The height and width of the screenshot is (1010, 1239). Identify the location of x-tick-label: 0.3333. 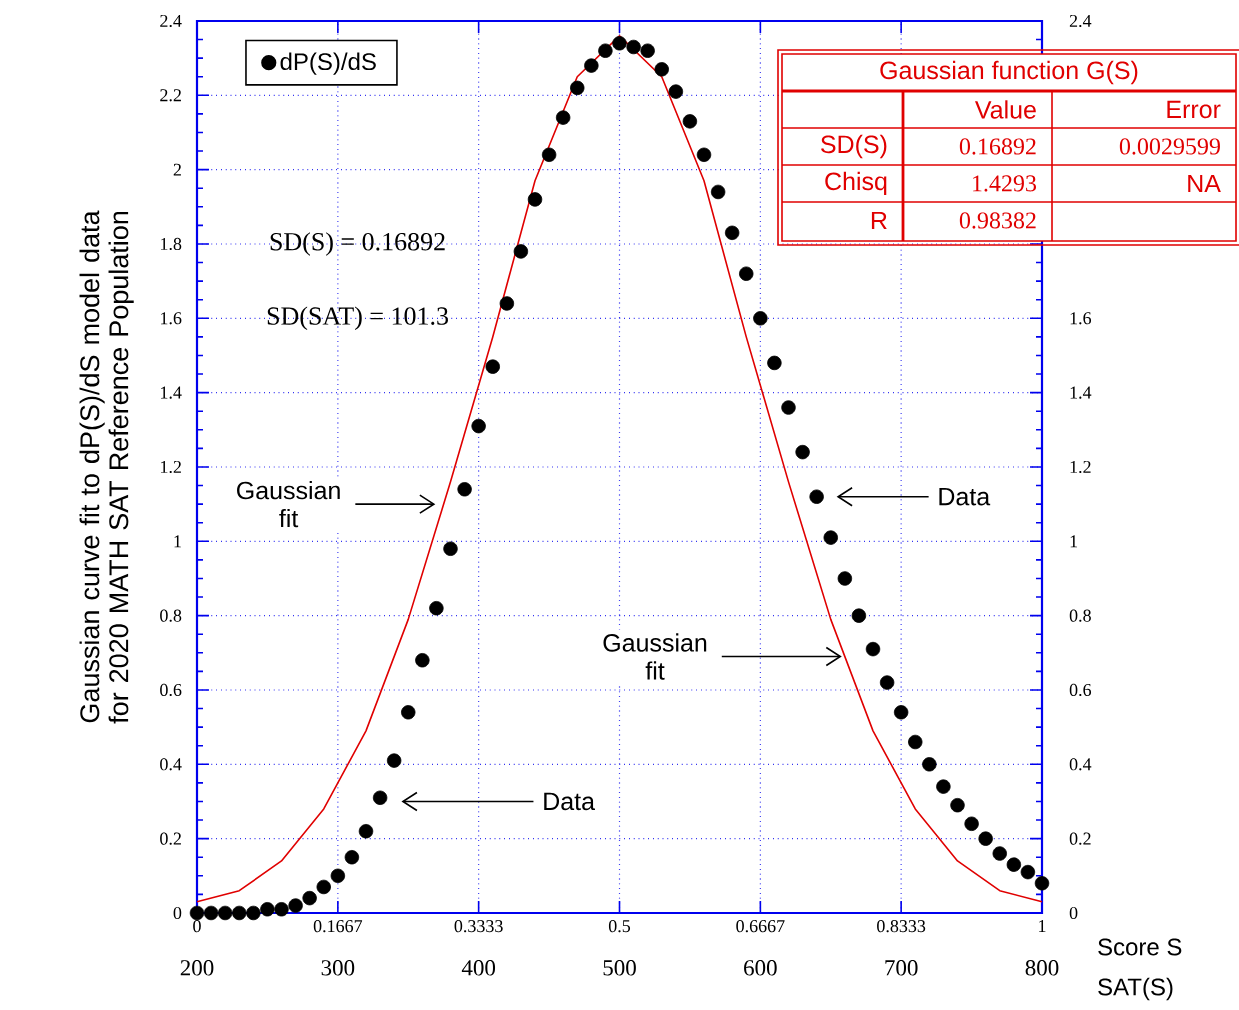
(478, 926).